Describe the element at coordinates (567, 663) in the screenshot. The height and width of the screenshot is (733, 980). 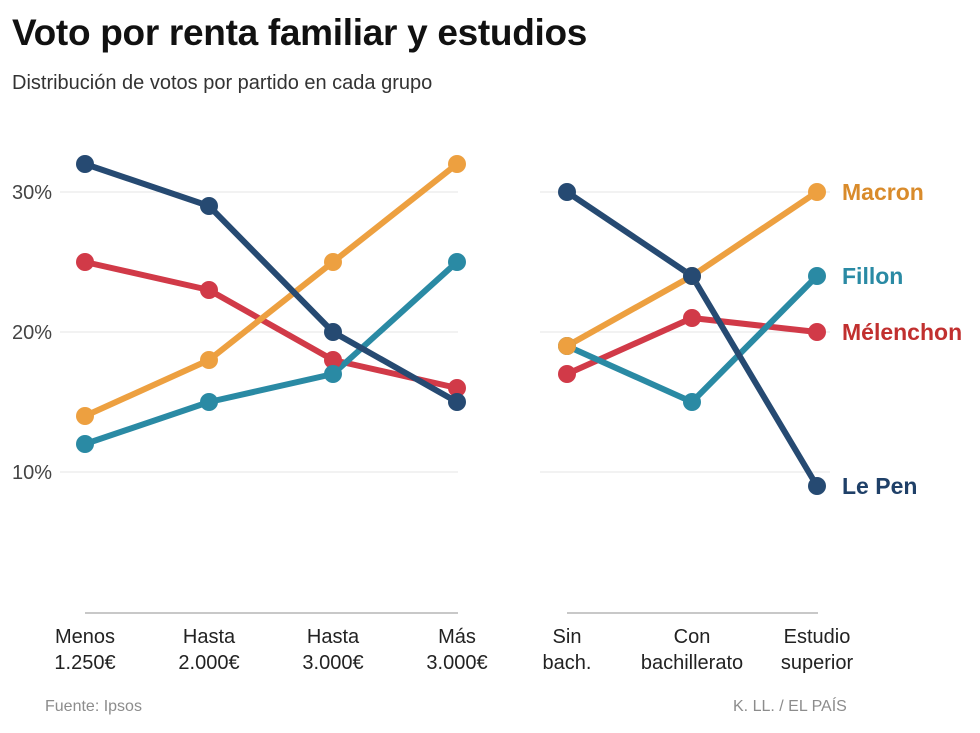
I see `x-tick-label-line: bach.` at that location.